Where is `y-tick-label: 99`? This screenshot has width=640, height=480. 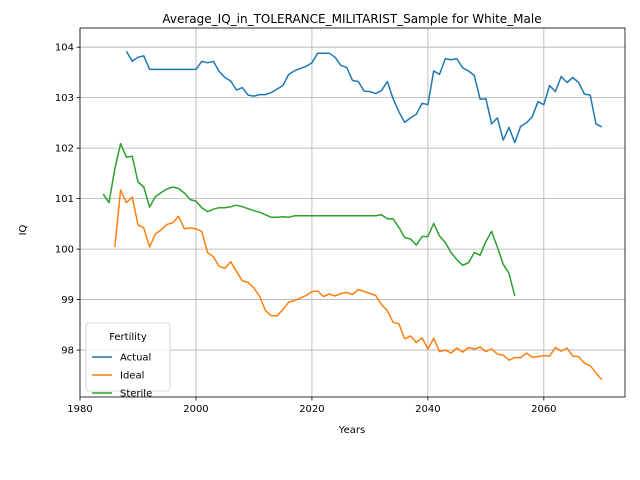
y-tick-label: 99 is located at coordinates (67, 300).